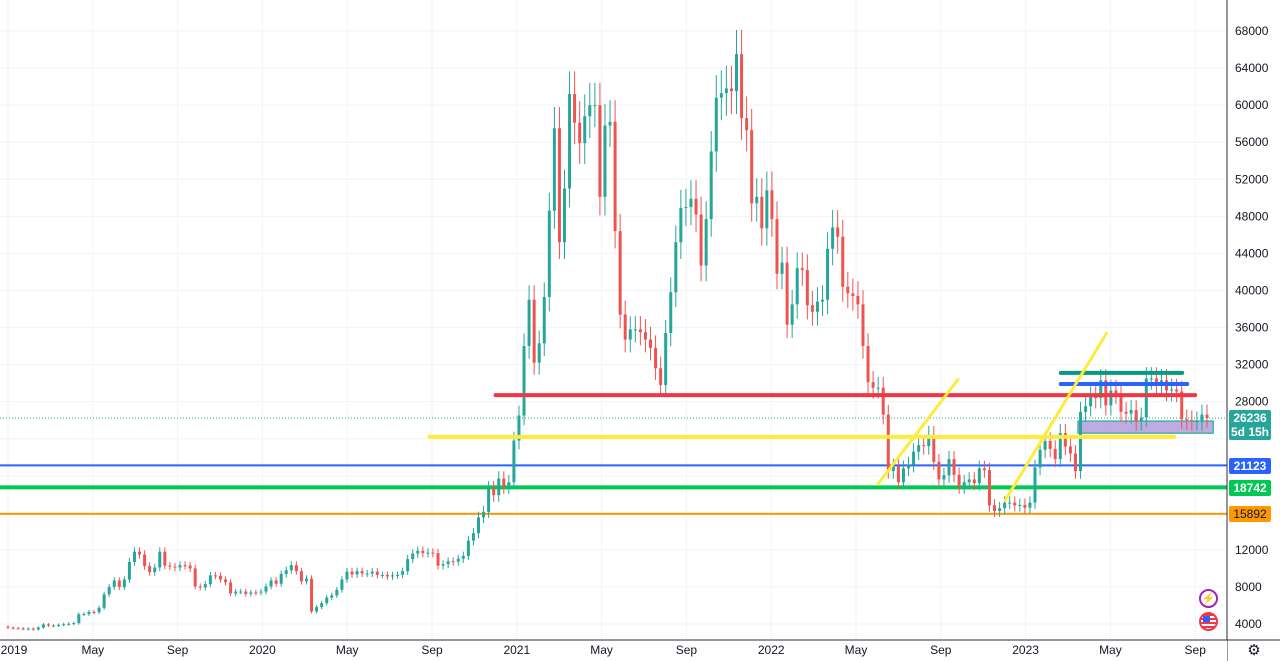 The image size is (1280, 661). I want to click on price-tick-label: 32000, so click(1252, 365).